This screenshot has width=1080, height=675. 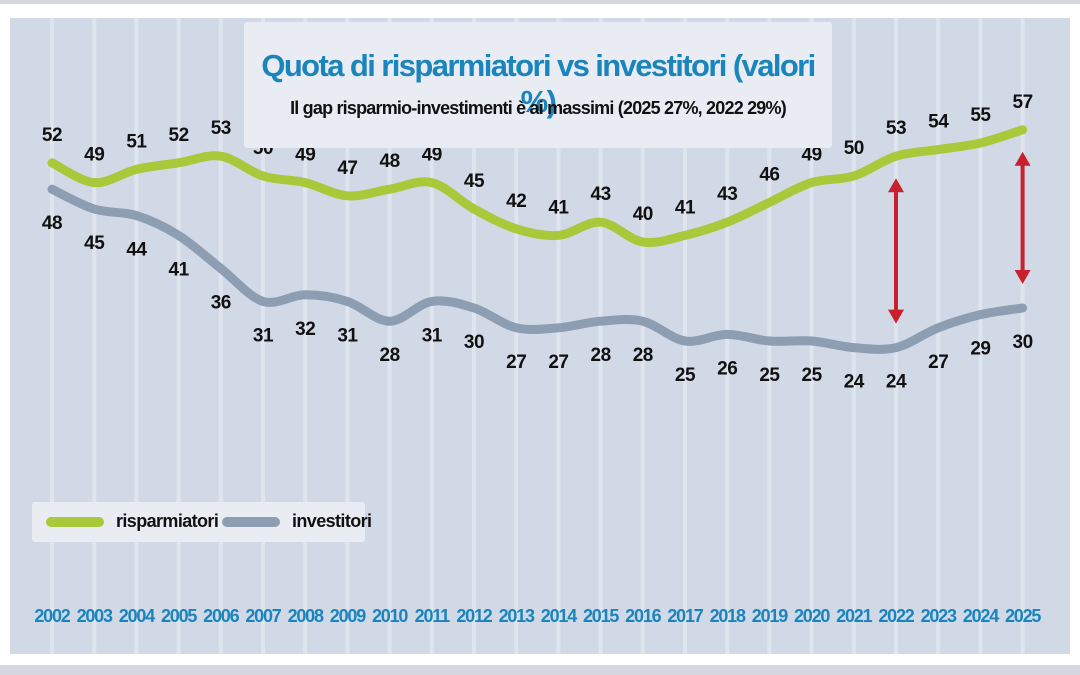 What do you see at coordinates (685, 616) in the screenshot?
I see `x-tick-label: 2017` at bounding box center [685, 616].